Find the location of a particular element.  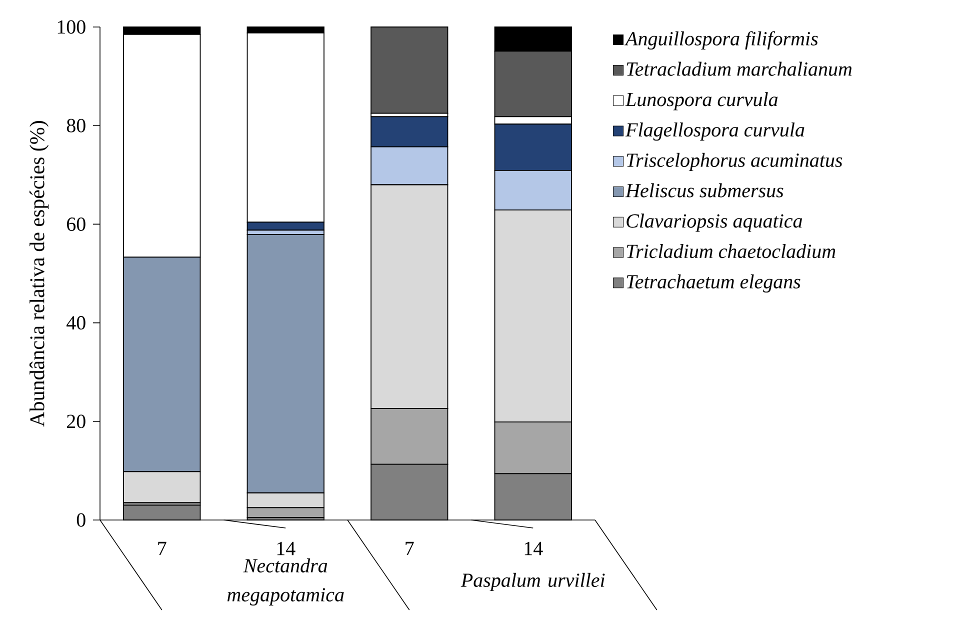

bar is located at coordinates (409, 70).